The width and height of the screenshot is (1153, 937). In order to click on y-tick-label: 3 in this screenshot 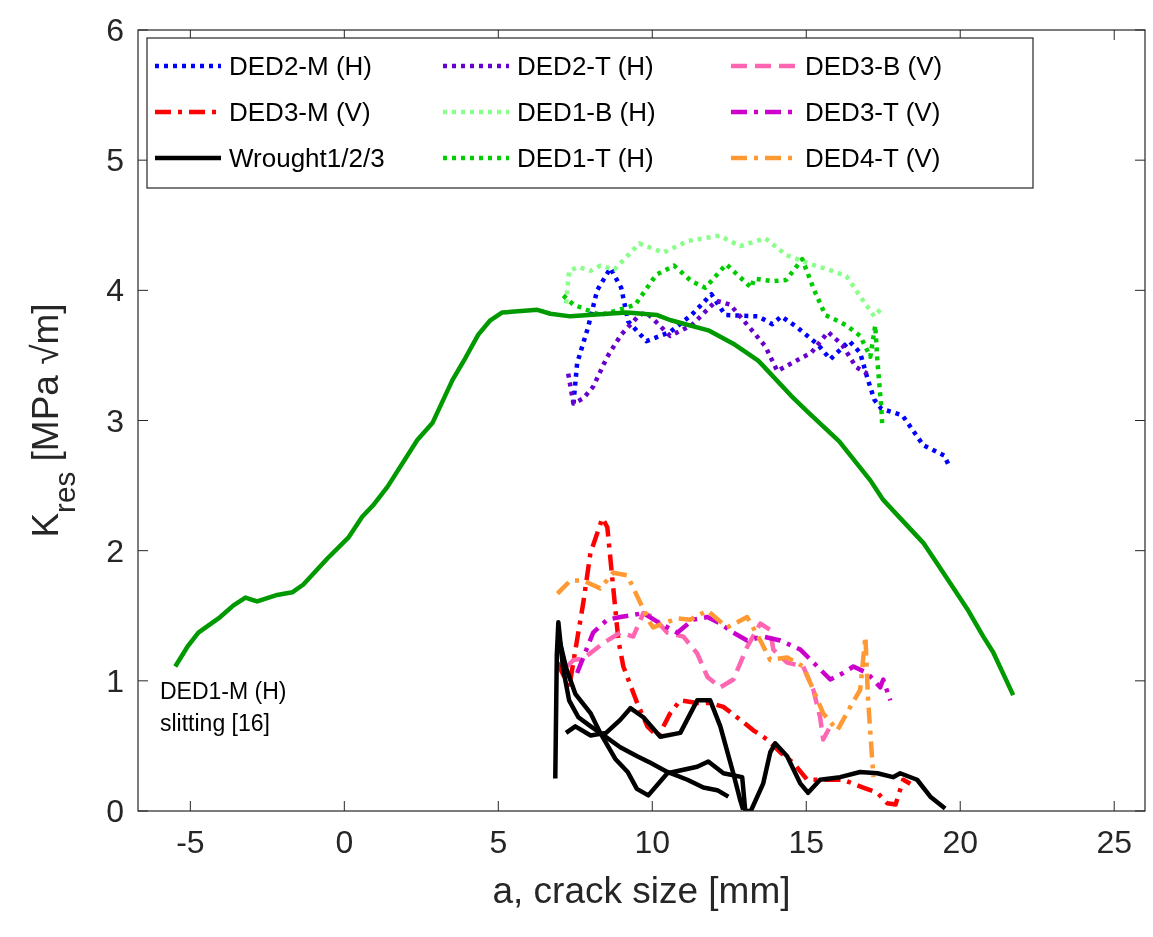, I will do `click(115, 420)`.